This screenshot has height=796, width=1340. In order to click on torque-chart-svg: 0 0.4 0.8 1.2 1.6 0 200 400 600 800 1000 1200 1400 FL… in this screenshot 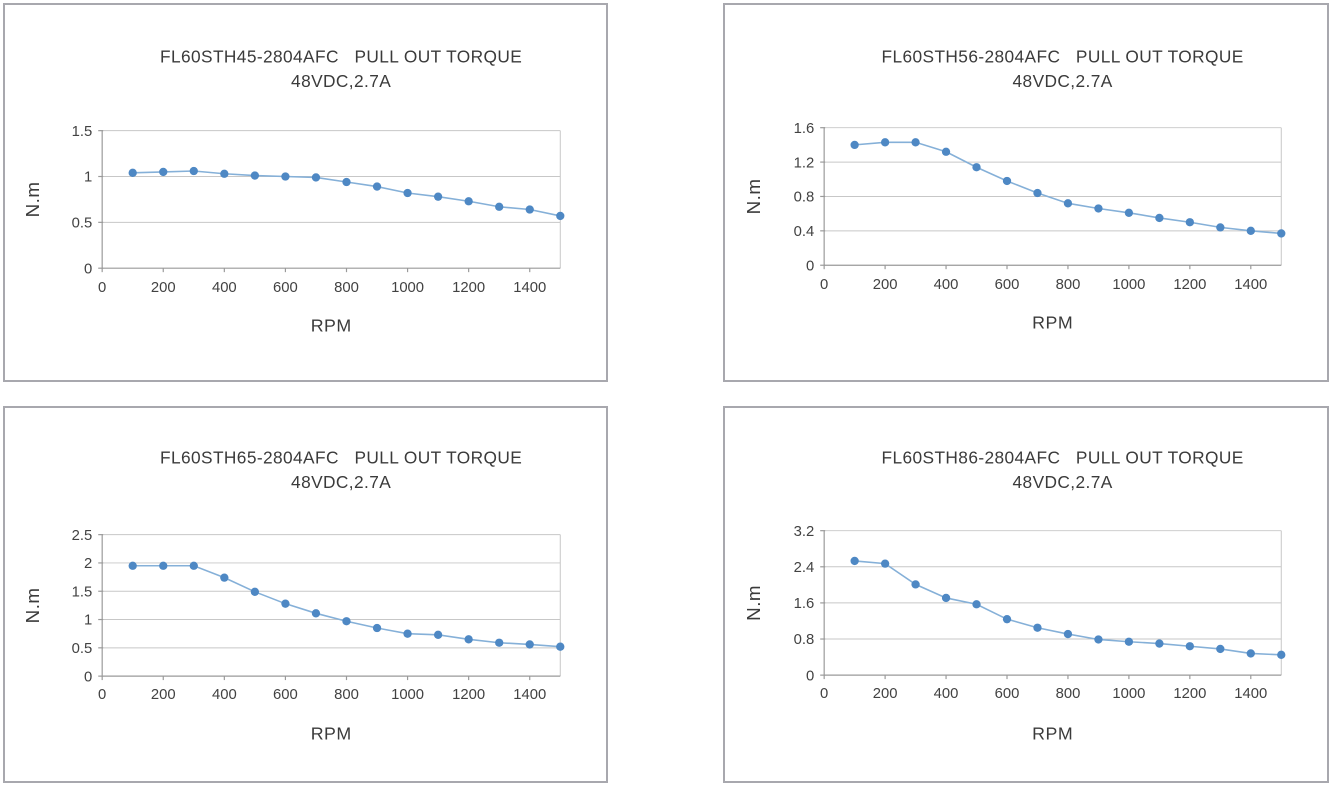, I will do `click(1014, 189)`.